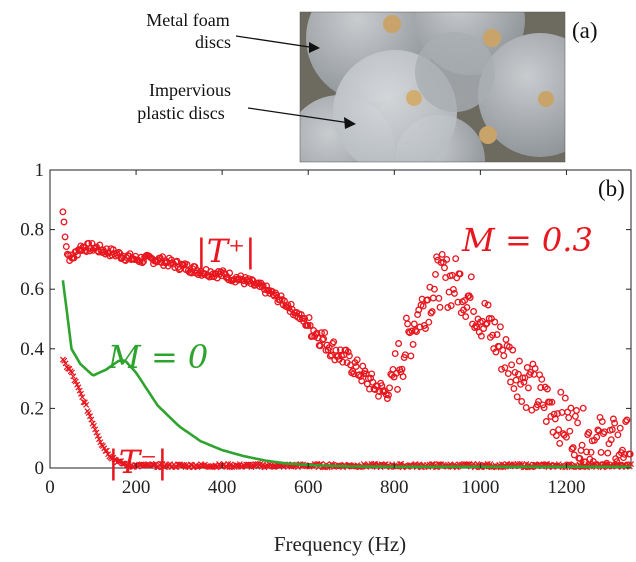  I want to click on x-tick-label: 0, so click(50, 487).